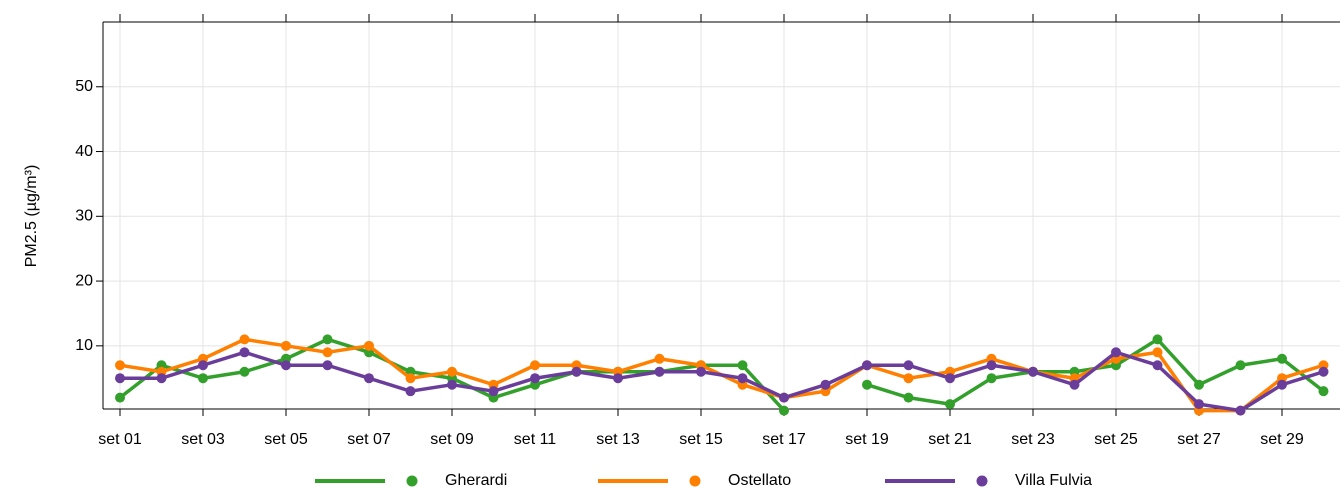 The width and height of the screenshot is (1340, 491). Describe the element at coordinates (203, 439) in the screenshot. I see `x-tick-label: set 03` at that location.